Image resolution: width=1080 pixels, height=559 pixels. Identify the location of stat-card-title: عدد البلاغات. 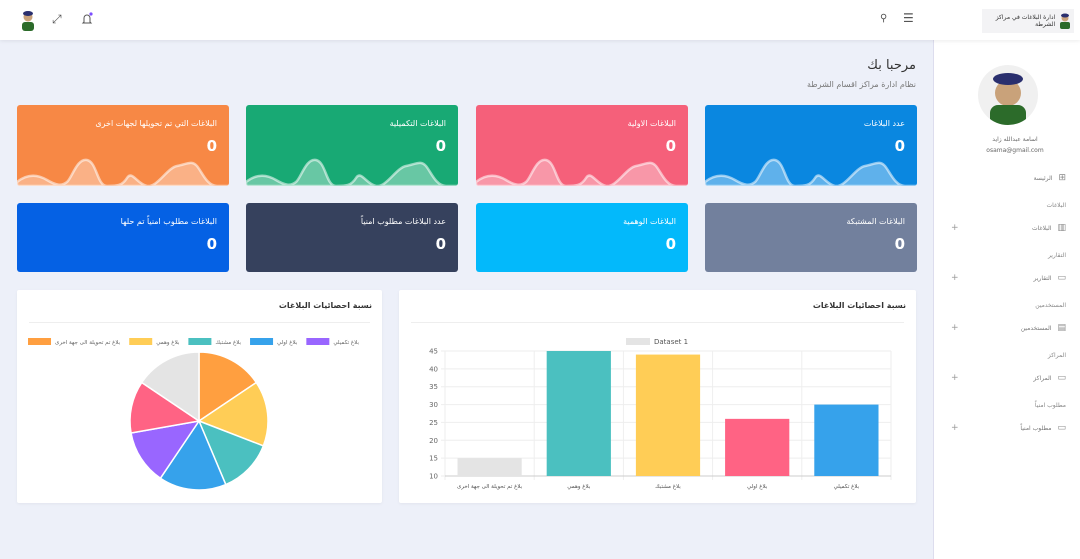
(884, 123).